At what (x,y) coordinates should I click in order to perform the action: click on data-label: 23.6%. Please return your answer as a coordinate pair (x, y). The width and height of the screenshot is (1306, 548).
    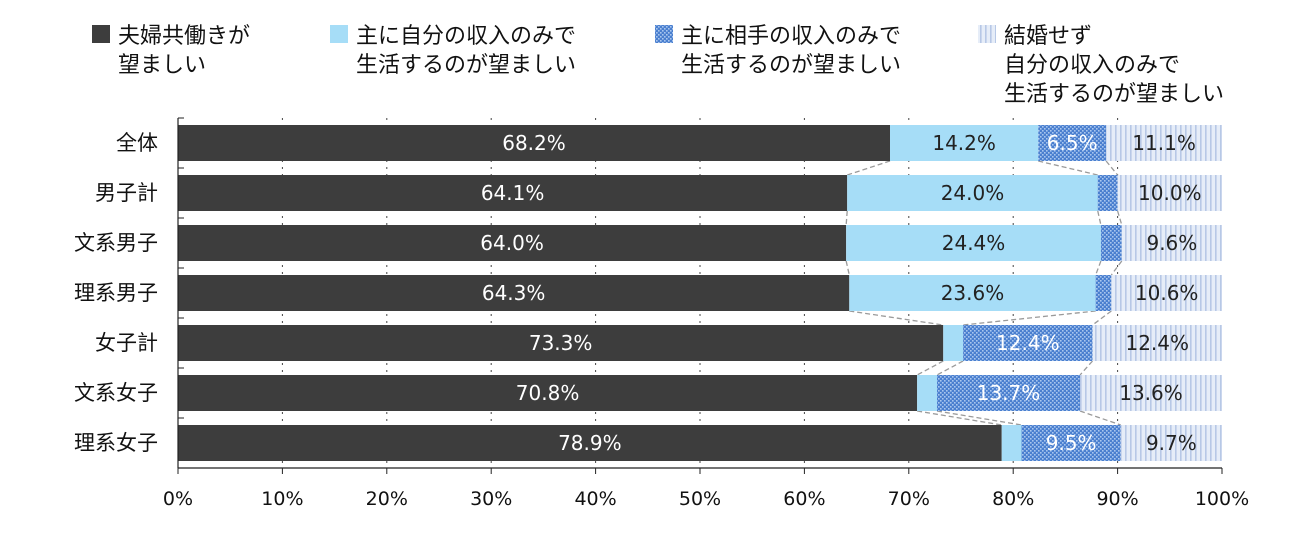
    Looking at the image, I should click on (973, 293).